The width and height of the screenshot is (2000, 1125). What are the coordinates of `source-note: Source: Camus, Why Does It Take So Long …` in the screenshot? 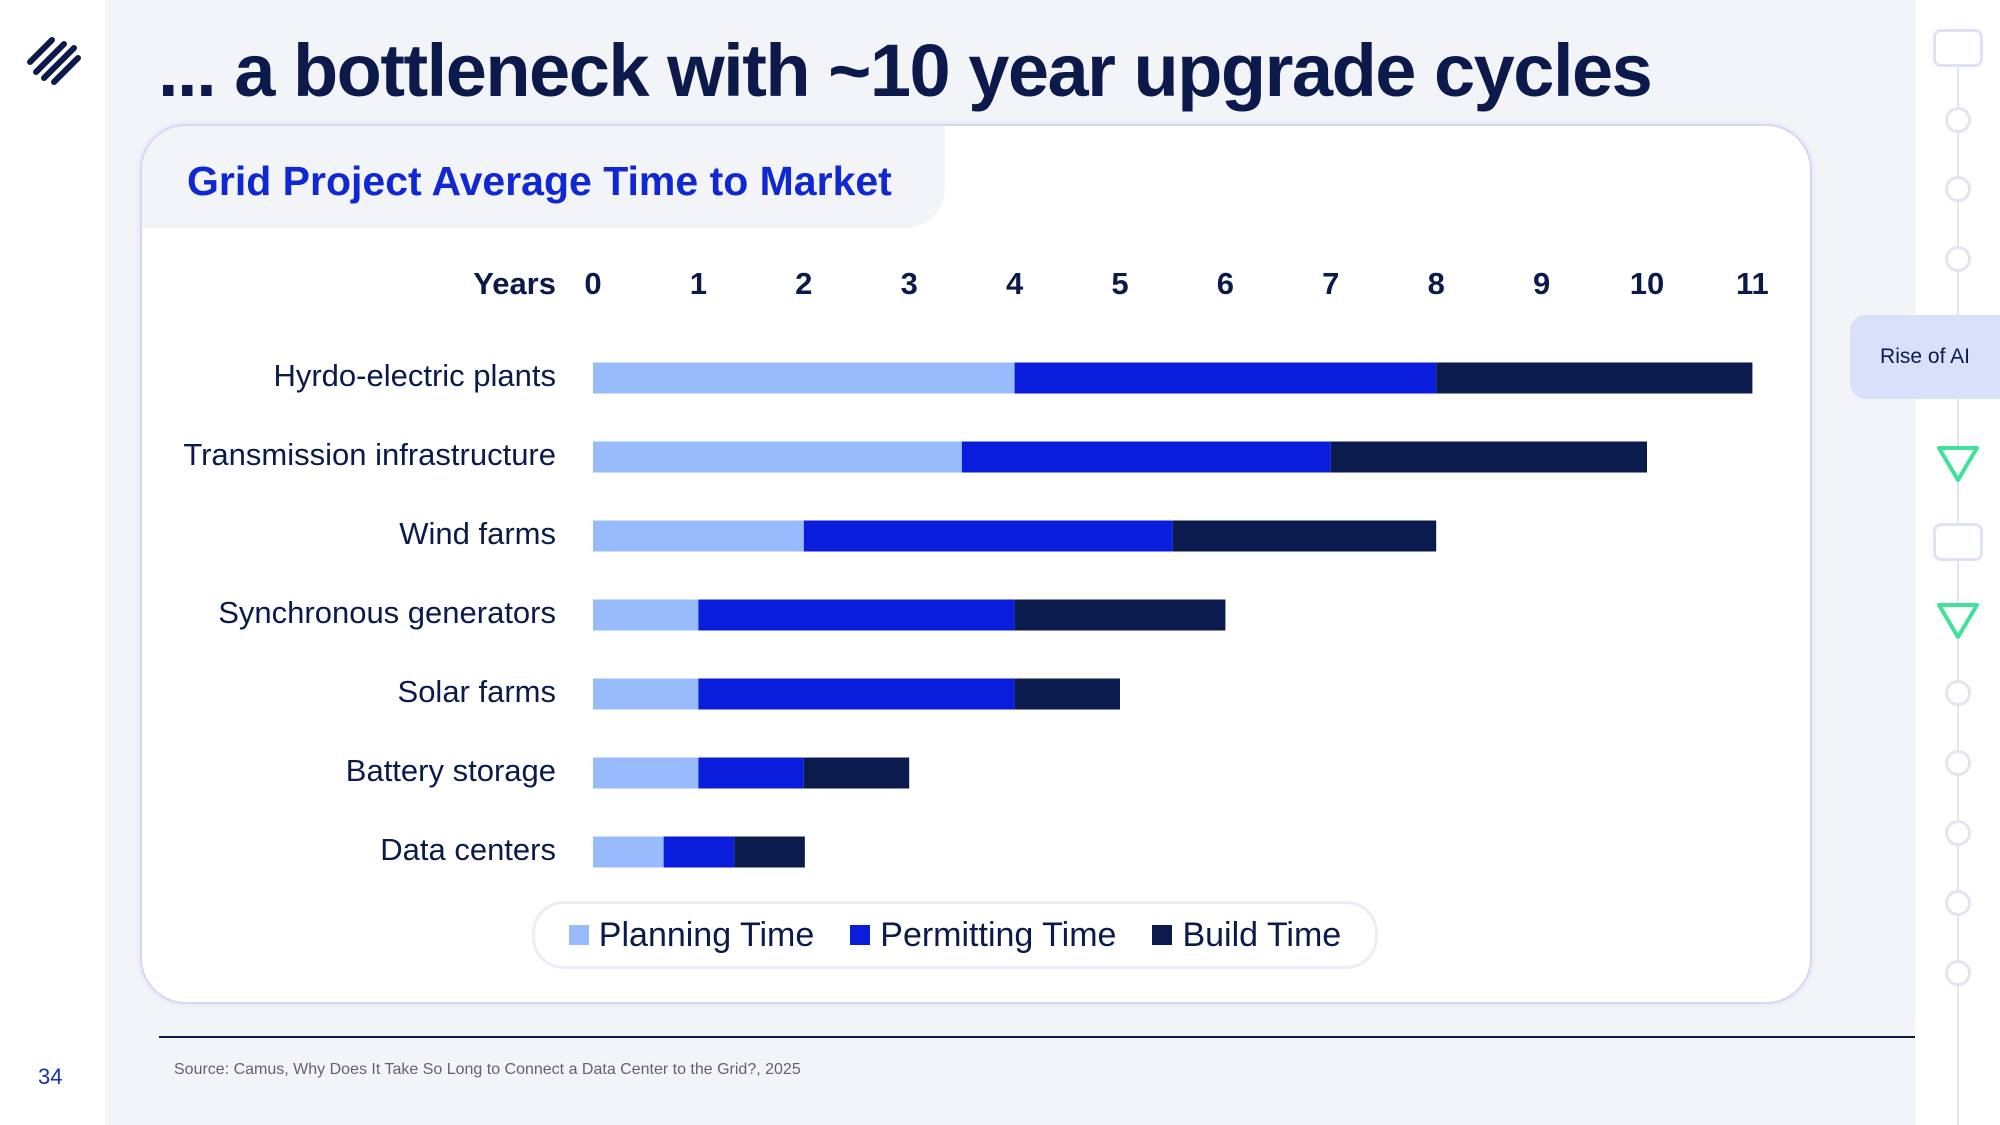 It's located at (487, 1069).